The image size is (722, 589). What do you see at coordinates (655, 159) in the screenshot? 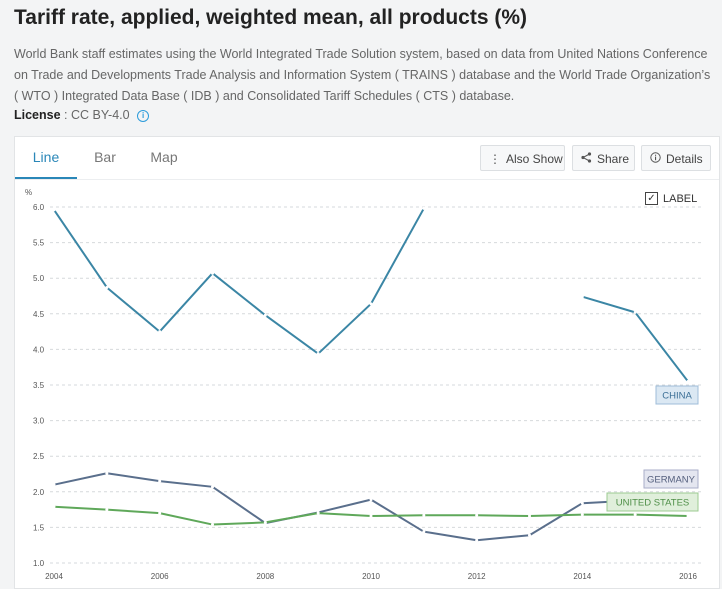
I see `info-circle-icon` at bounding box center [655, 159].